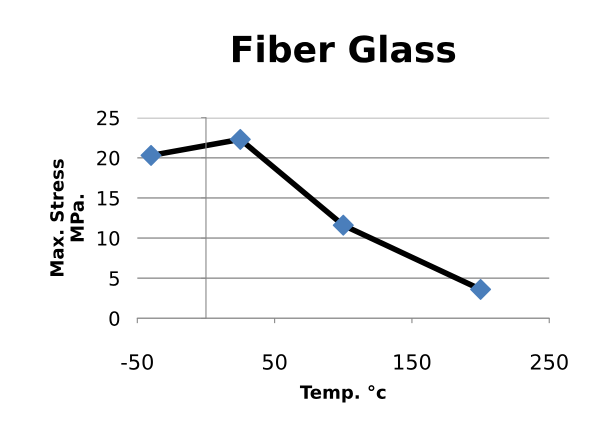 The width and height of the screenshot is (597, 436). What do you see at coordinates (108, 118) in the screenshot?
I see `y-tick-label: 25` at bounding box center [108, 118].